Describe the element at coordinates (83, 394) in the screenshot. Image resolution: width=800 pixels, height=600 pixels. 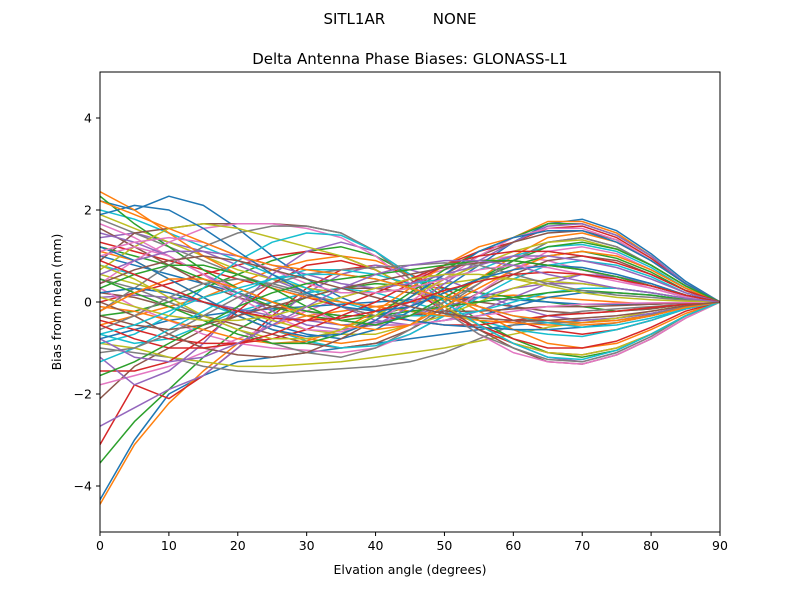
I see `y-tick-label: −2` at that location.